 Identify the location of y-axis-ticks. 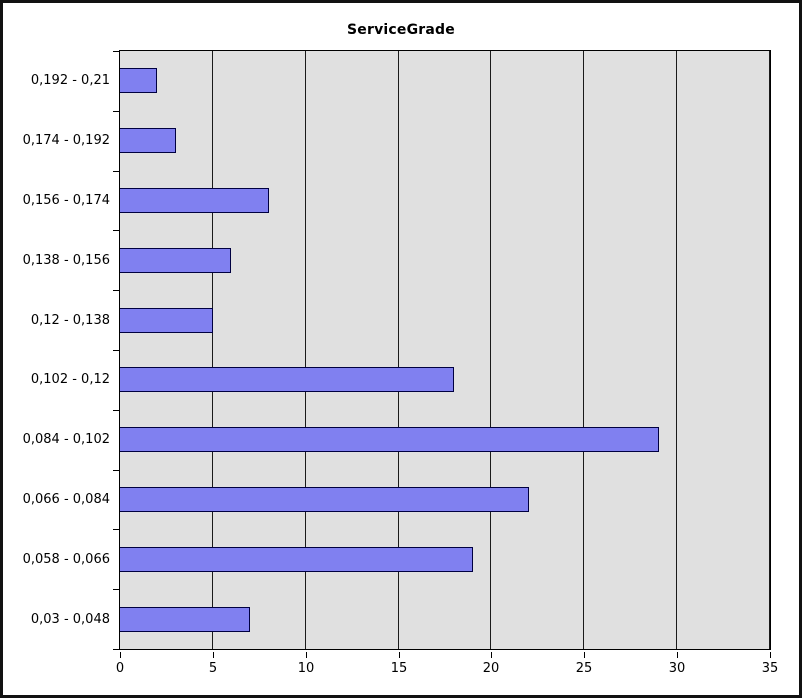
(116, 351).